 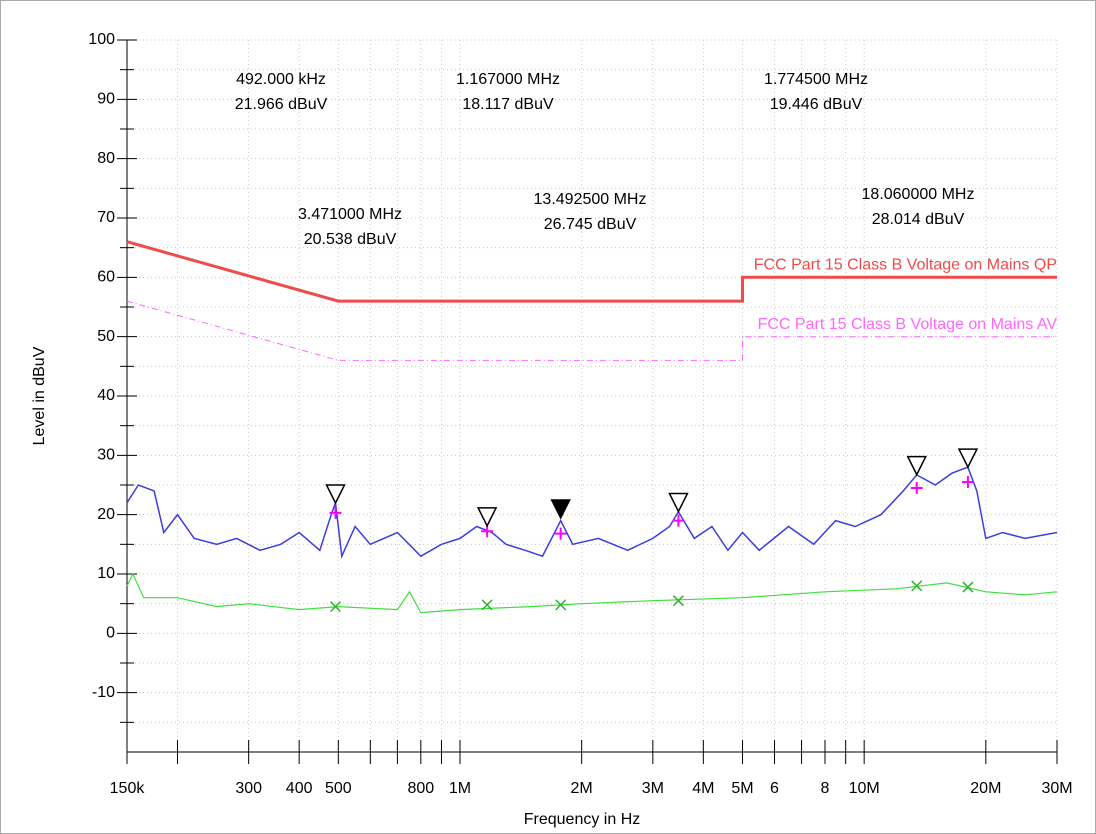 I want to click on legend-label: FCC Part 15 Class B Voltage on Mains QP, so click(x=905, y=265).